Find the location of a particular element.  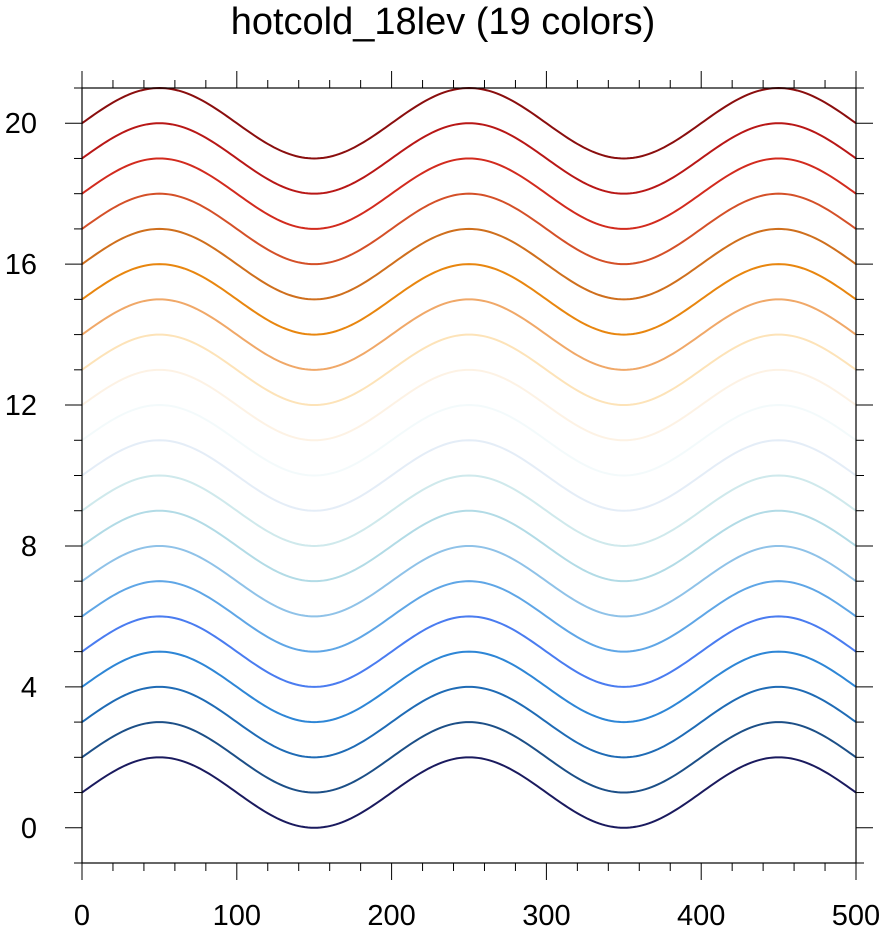

x-tick-label: 400 is located at coordinates (701, 916).